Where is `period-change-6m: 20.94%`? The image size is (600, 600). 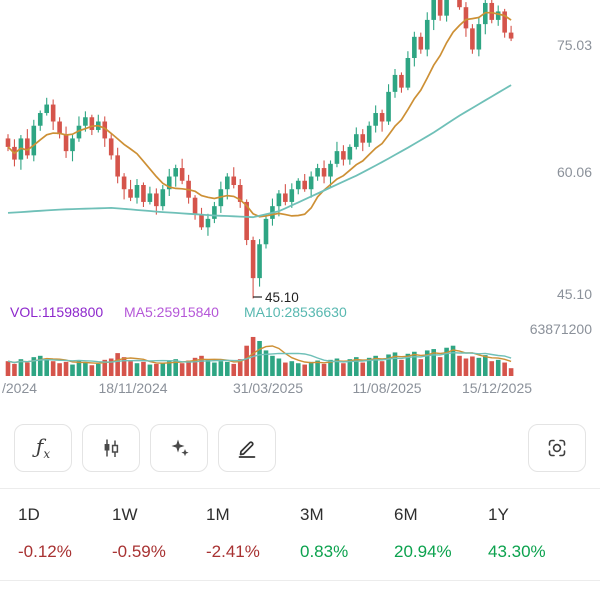 period-change-6m: 20.94% is located at coordinates (423, 551).